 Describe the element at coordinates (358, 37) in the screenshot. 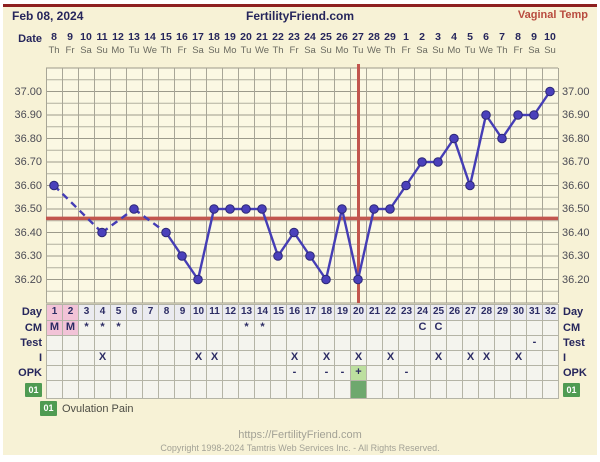

I see `date-cell-20: 27` at that location.